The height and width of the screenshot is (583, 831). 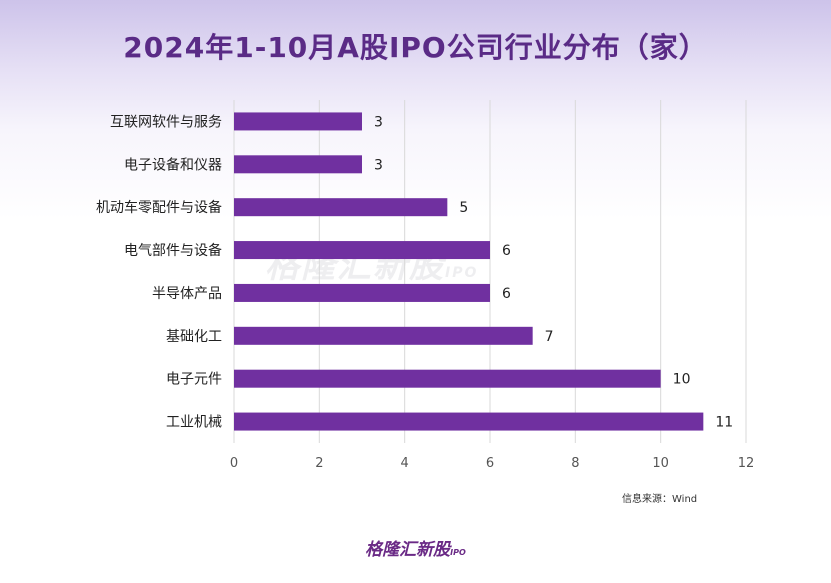 What do you see at coordinates (234, 463) in the screenshot?
I see `x-tick-label: 0` at bounding box center [234, 463].